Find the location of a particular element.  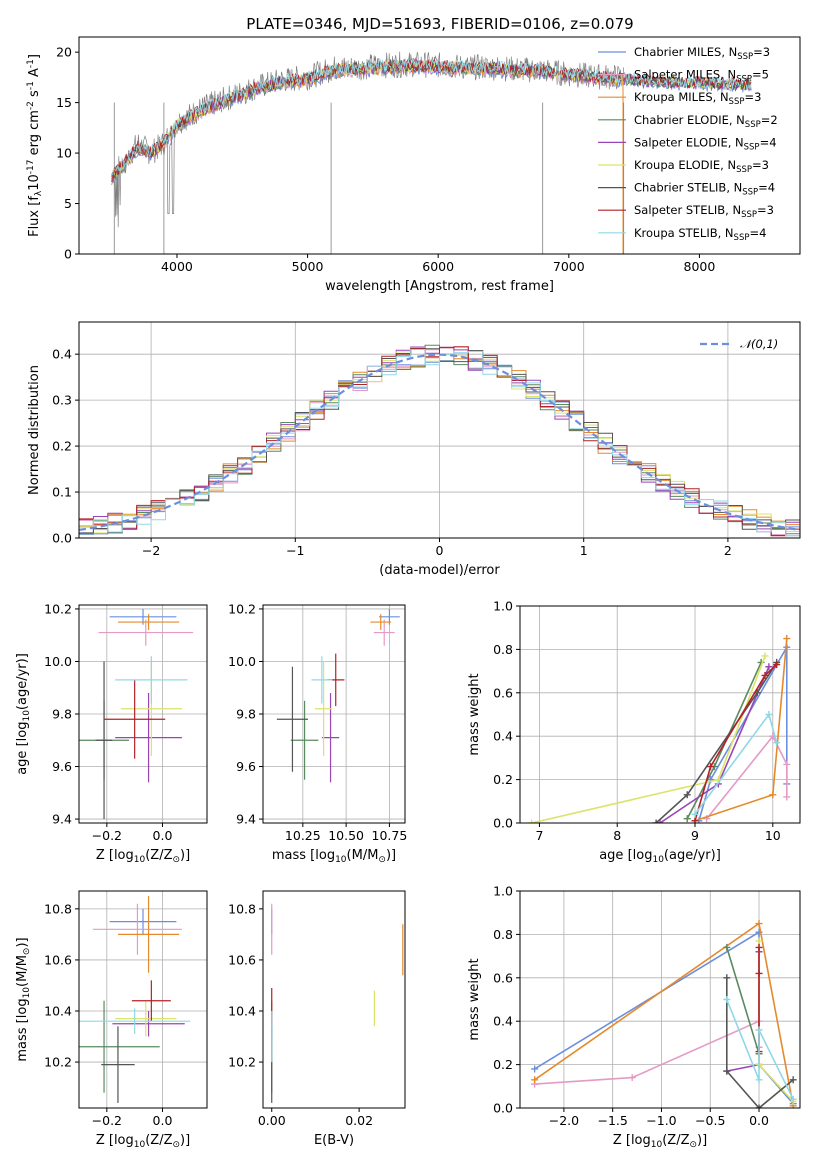

model-spectrum-line is located at coordinates (431, 119).